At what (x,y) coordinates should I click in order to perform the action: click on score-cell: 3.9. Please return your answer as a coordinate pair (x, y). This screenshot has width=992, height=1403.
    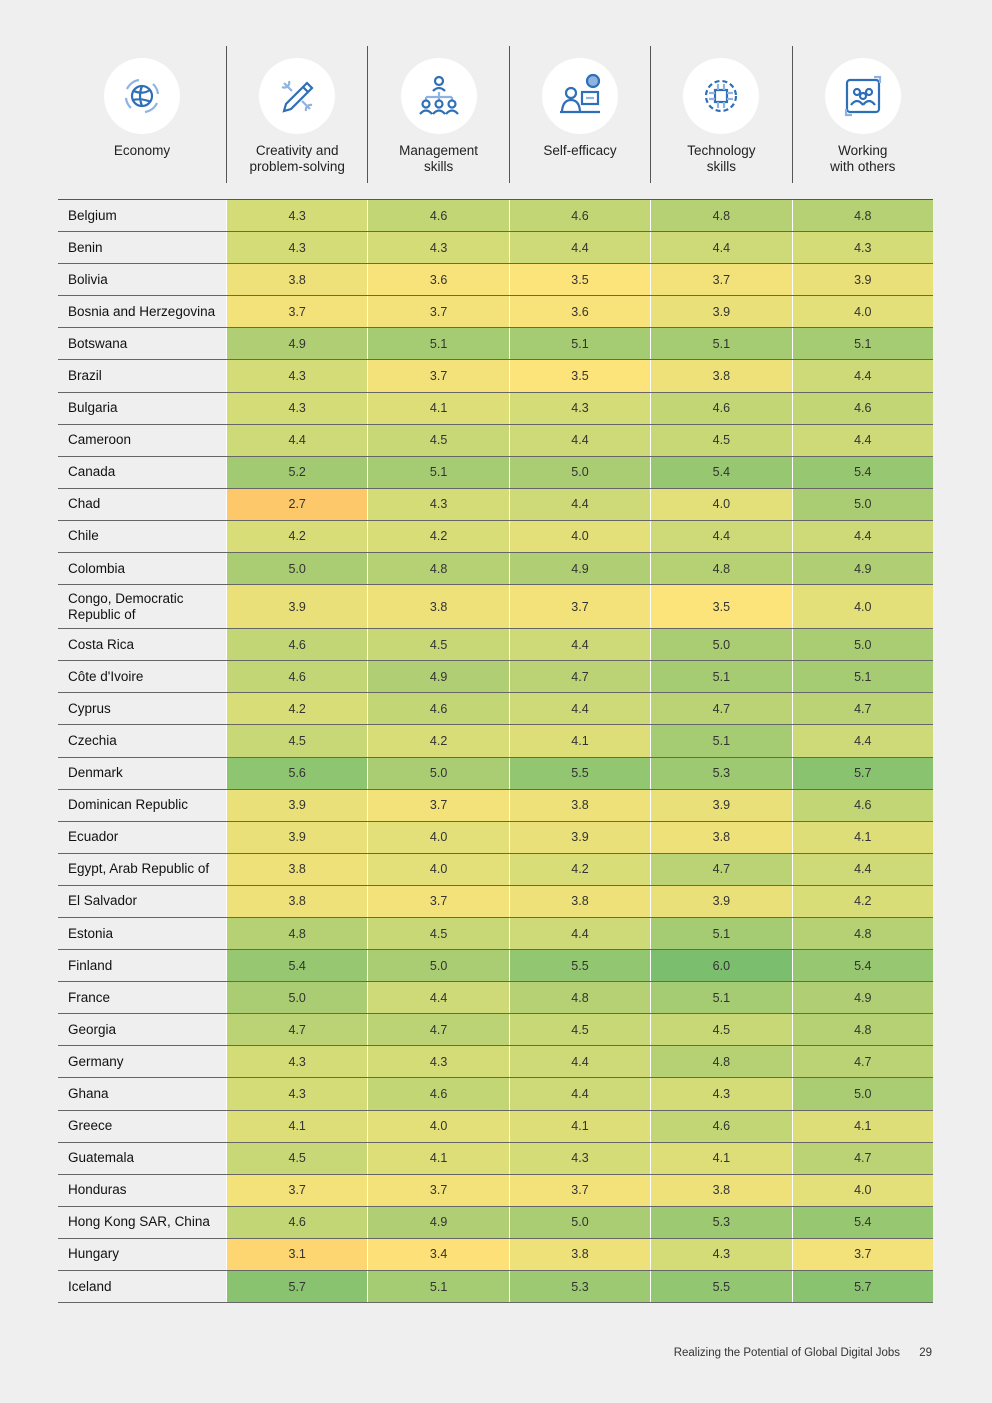
    Looking at the image, I should click on (297, 805).